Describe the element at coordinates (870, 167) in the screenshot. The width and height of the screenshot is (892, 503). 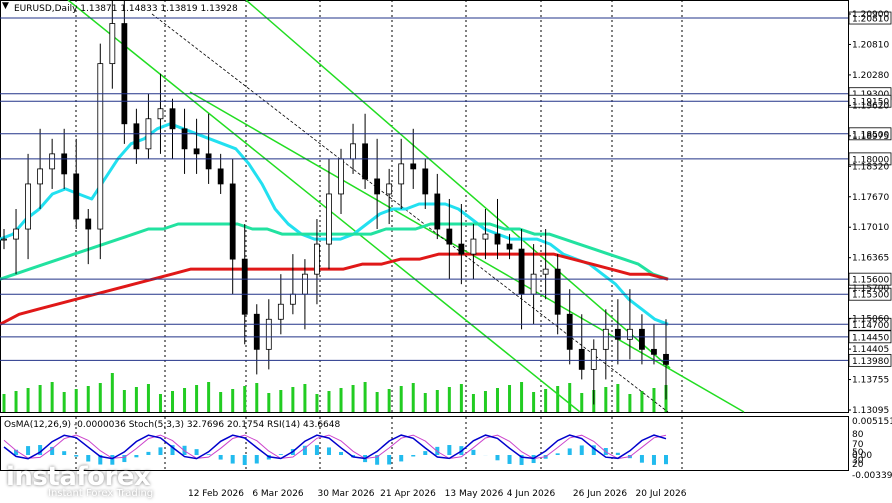
I see `price-tick-label: 1.18320` at that location.